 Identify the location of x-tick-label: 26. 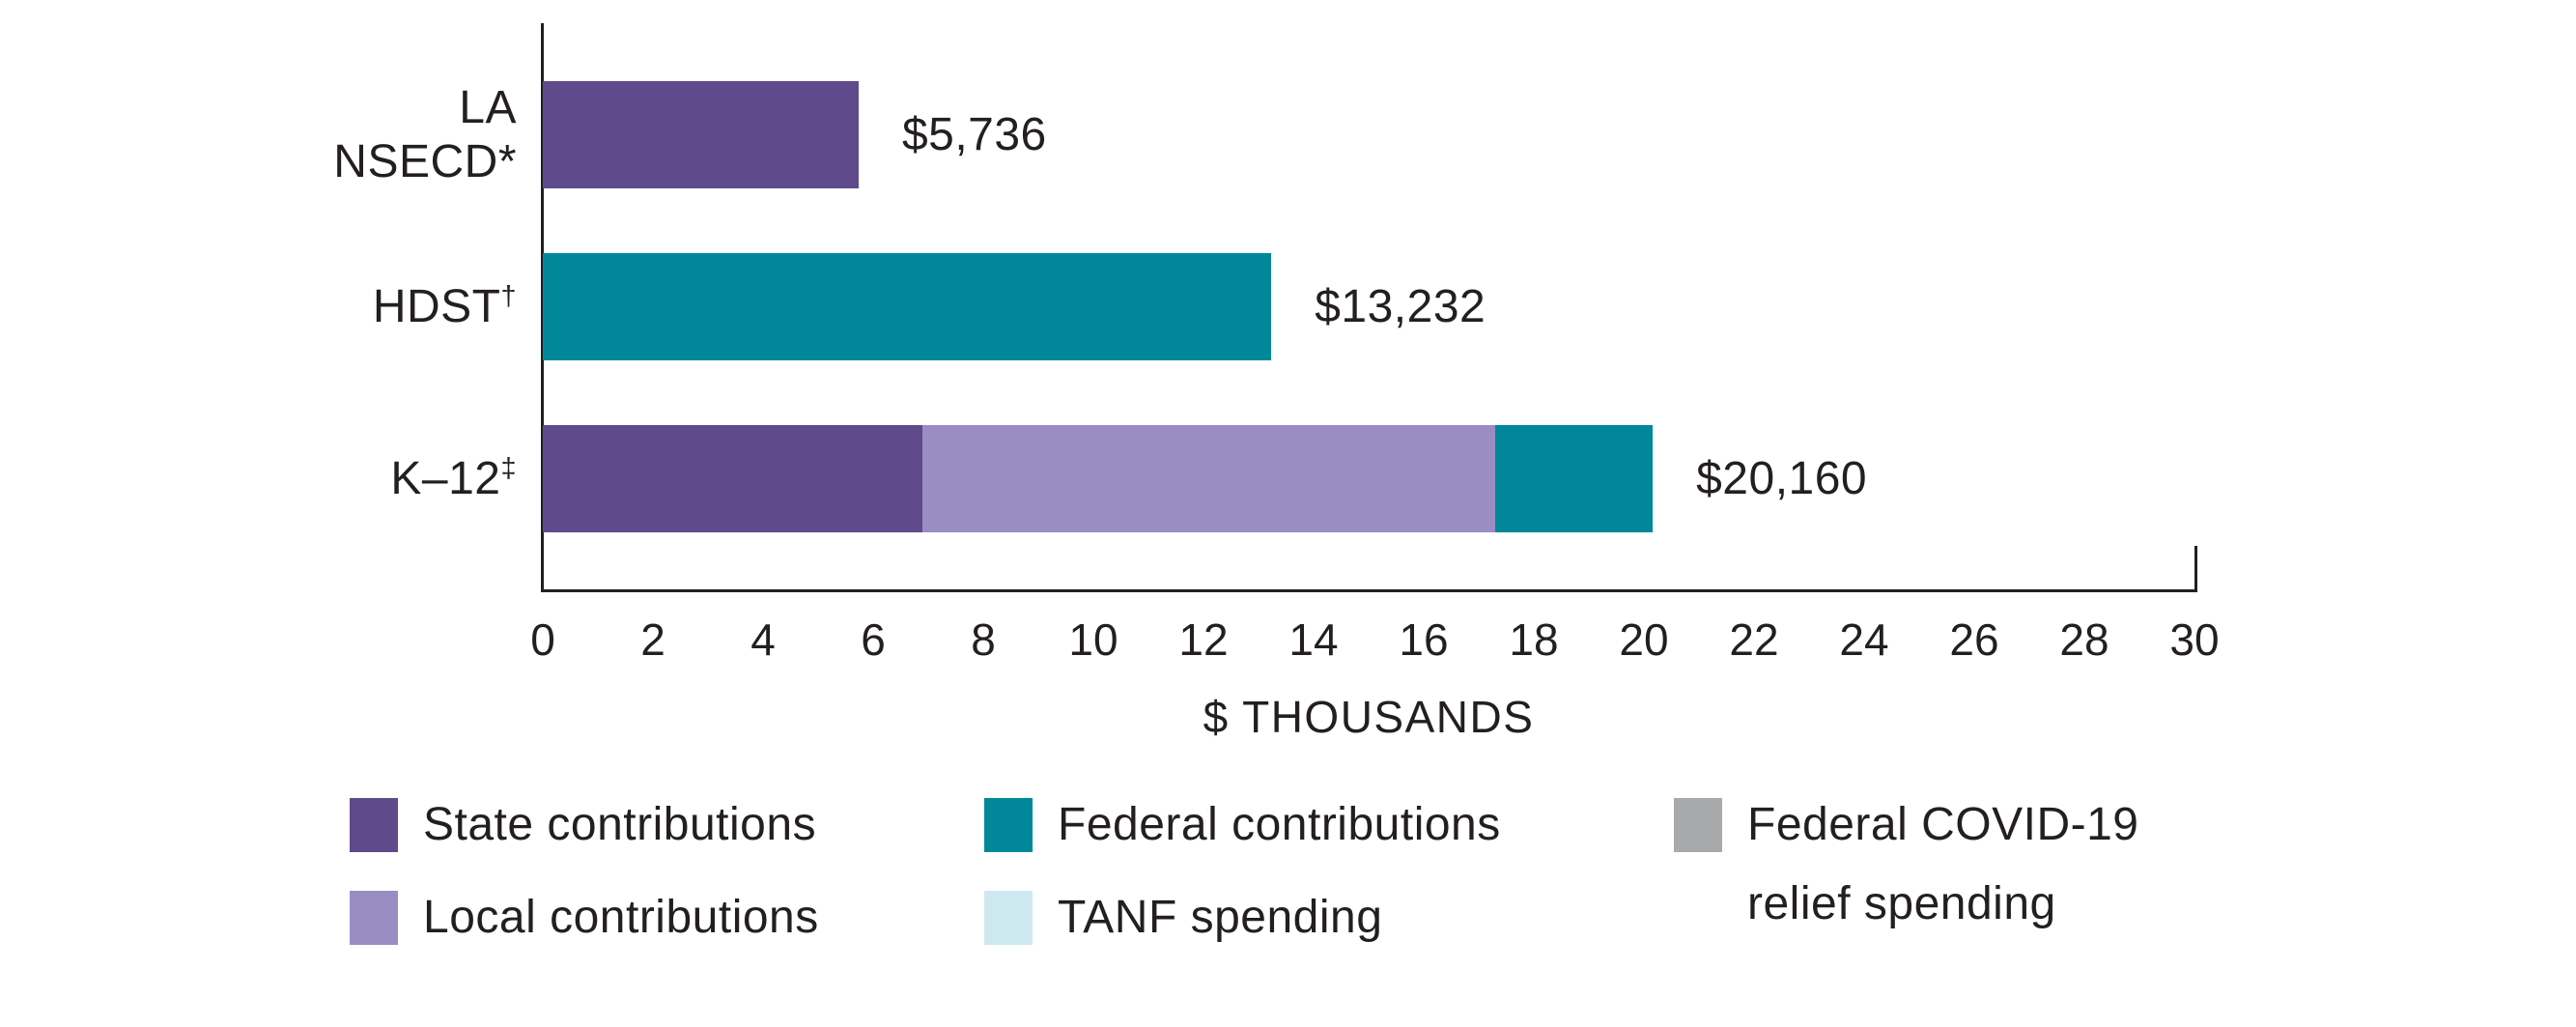
(1974, 639).